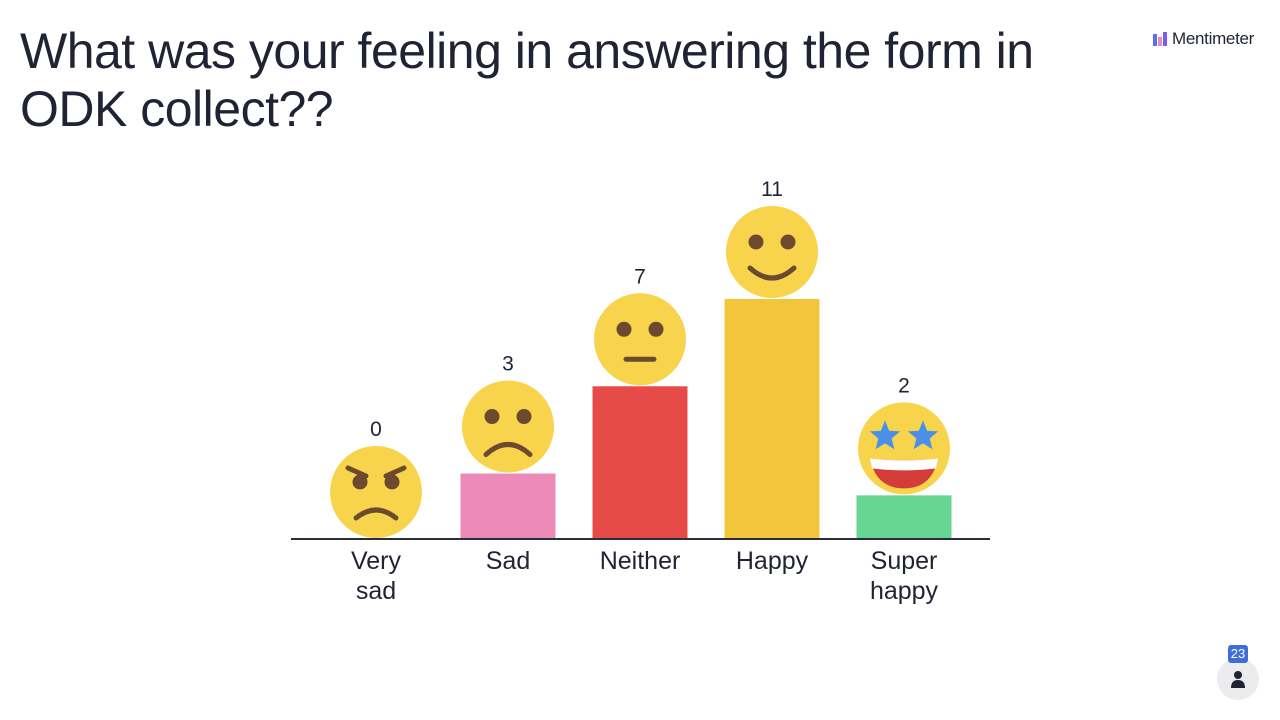  What do you see at coordinates (772, 252) in the screenshot?
I see `smiling-face-4-icon` at bounding box center [772, 252].